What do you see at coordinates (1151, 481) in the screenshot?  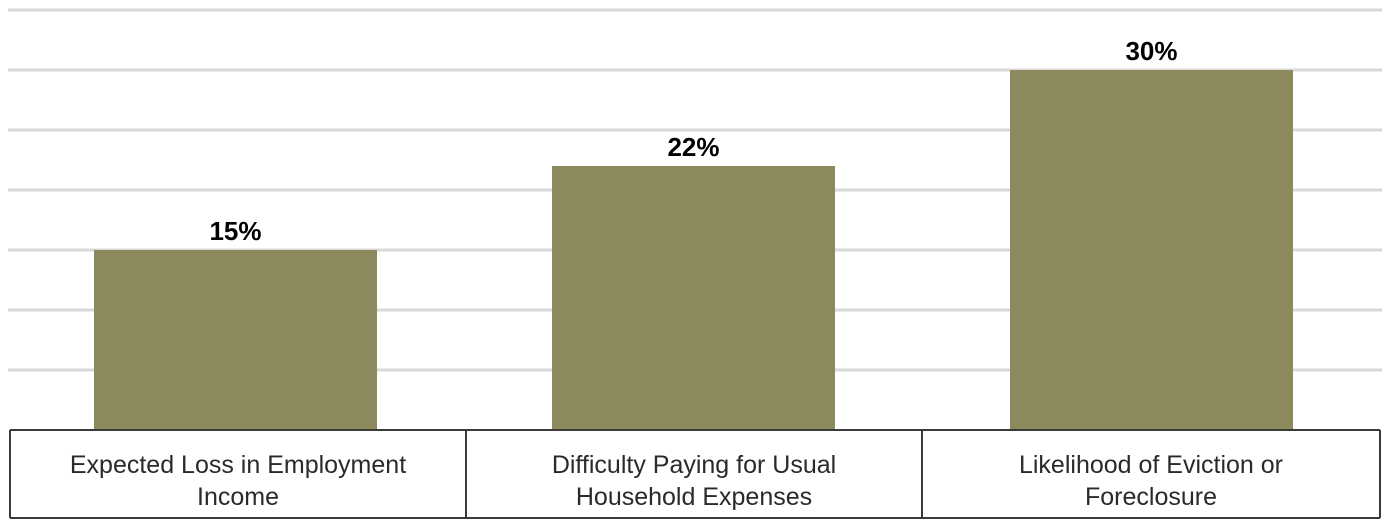 I see `category-label: Likelihood of Eviction or Foreclosure` at bounding box center [1151, 481].